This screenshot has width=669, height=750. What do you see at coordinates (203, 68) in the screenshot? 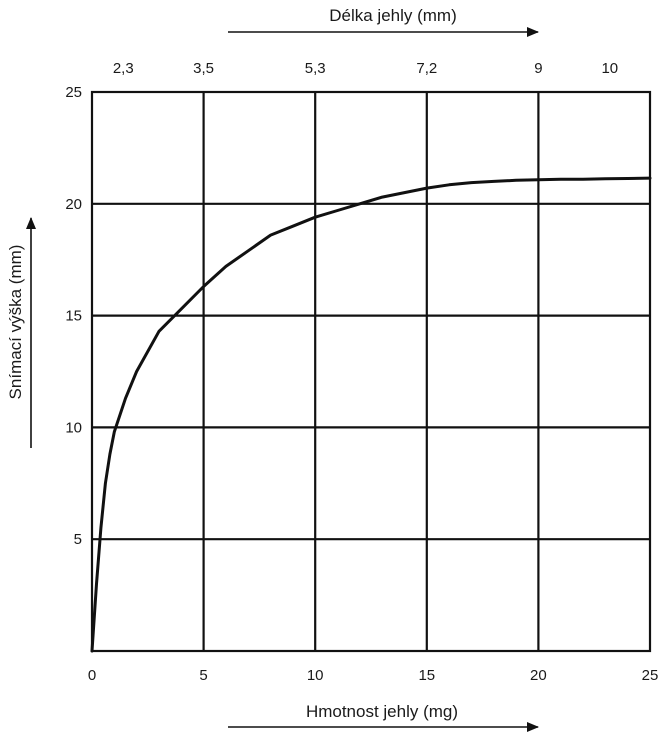
I see `top-tick-label: 3,5` at bounding box center [203, 68].